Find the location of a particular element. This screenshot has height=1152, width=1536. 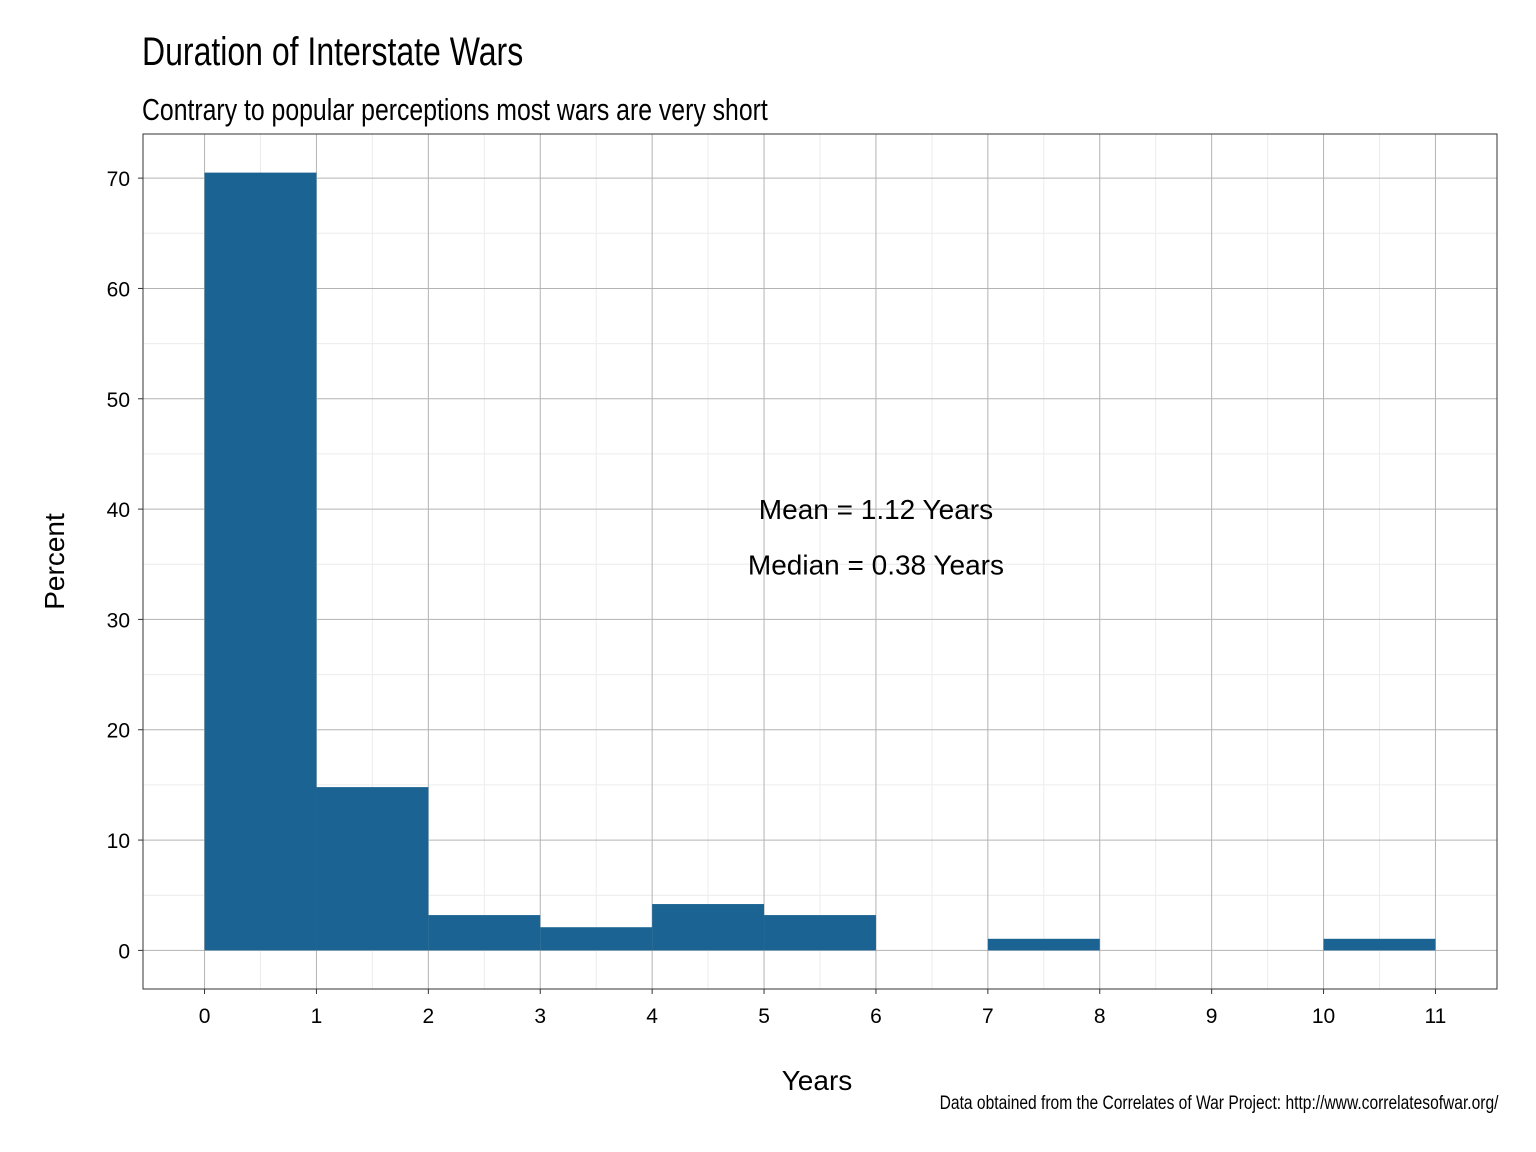

y-tick-label: 0 is located at coordinates (124, 951).